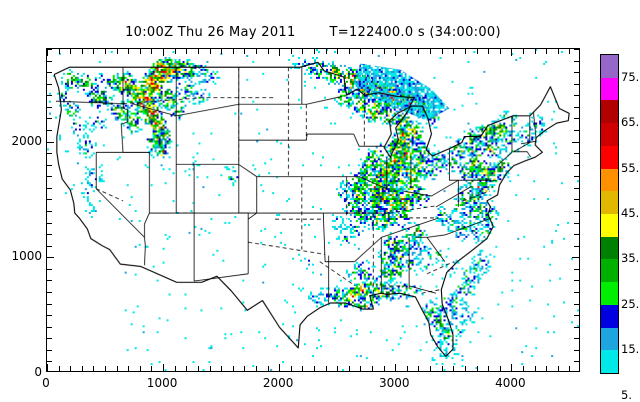 Image resolution: width=640 pixels, height=402 pixels. Describe the element at coordinates (210, 32) in the screenshot. I see `title-timestamp: 10:00Z Thu 26 May 2011` at that location.